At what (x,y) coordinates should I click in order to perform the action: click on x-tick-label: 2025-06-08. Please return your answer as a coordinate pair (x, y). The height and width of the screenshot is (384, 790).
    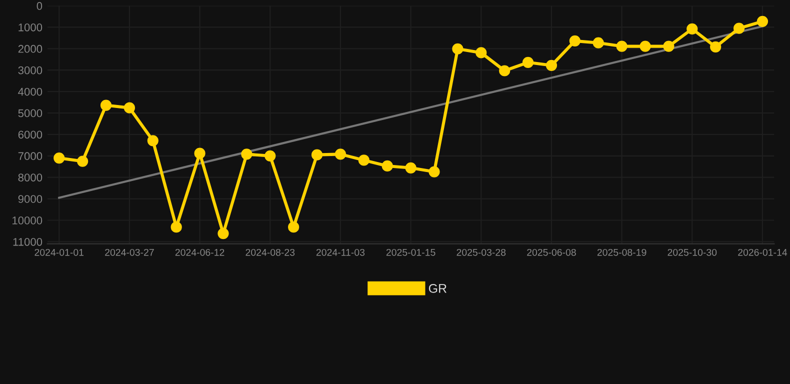
    Looking at the image, I should click on (551, 252).